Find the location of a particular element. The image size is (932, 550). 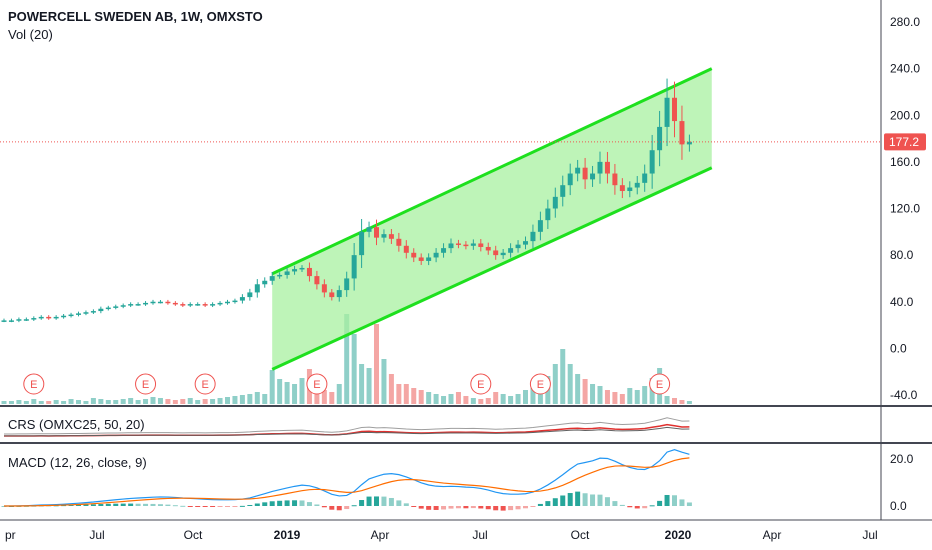

crs-label: CRS (OMXC25, 50, 20) is located at coordinates (76, 424).